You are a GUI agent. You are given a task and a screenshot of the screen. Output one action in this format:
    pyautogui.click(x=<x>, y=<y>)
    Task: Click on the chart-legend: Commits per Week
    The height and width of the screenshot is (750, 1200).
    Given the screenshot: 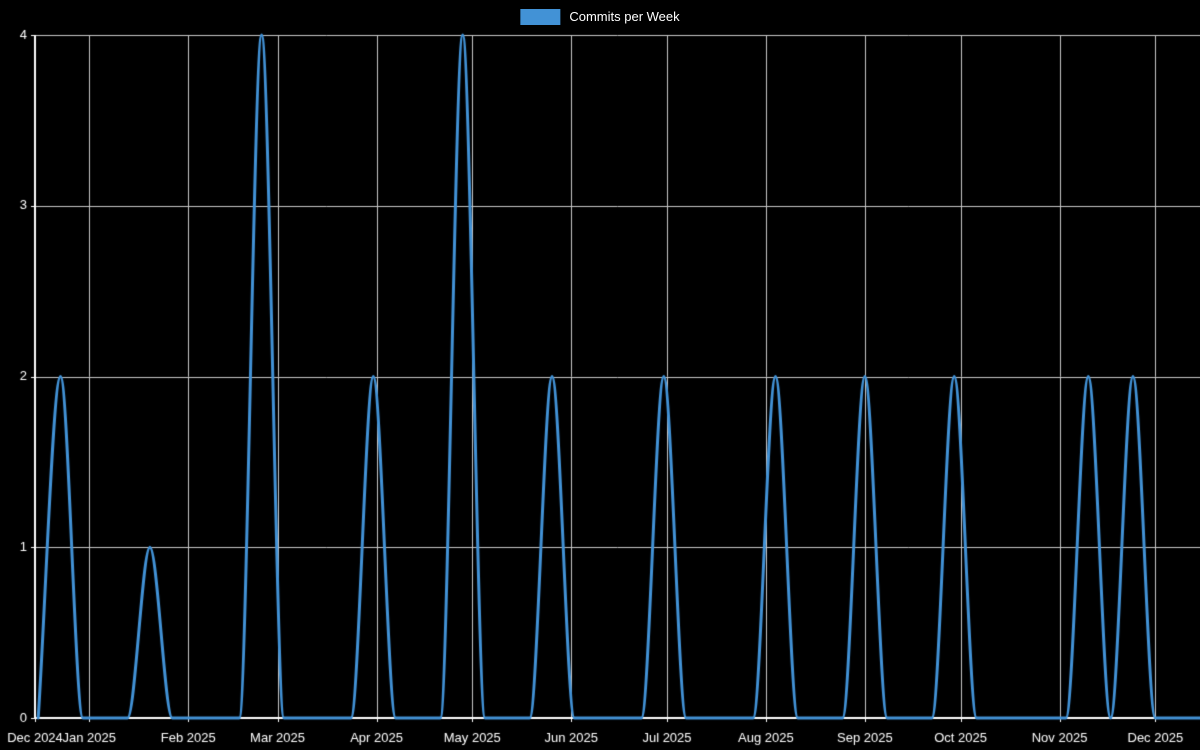 What is the action you would take?
    pyautogui.click(x=600, y=17)
    